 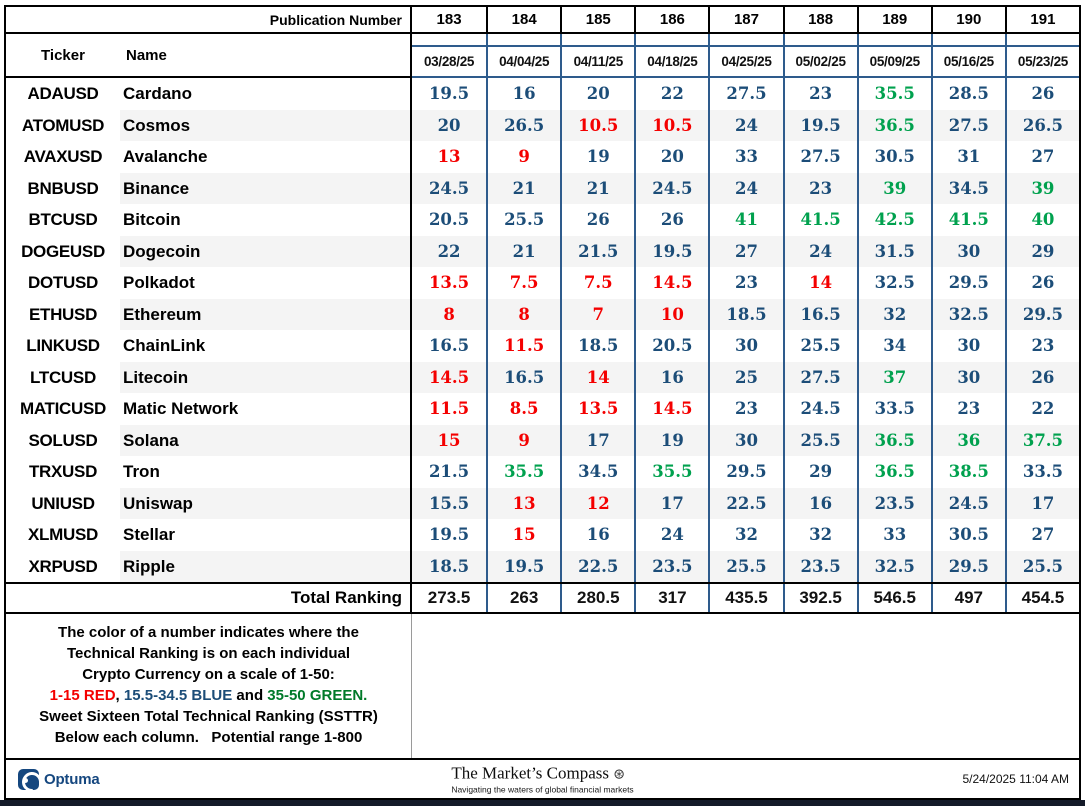 I want to click on ranking-value: 20, so click(x=671, y=157).